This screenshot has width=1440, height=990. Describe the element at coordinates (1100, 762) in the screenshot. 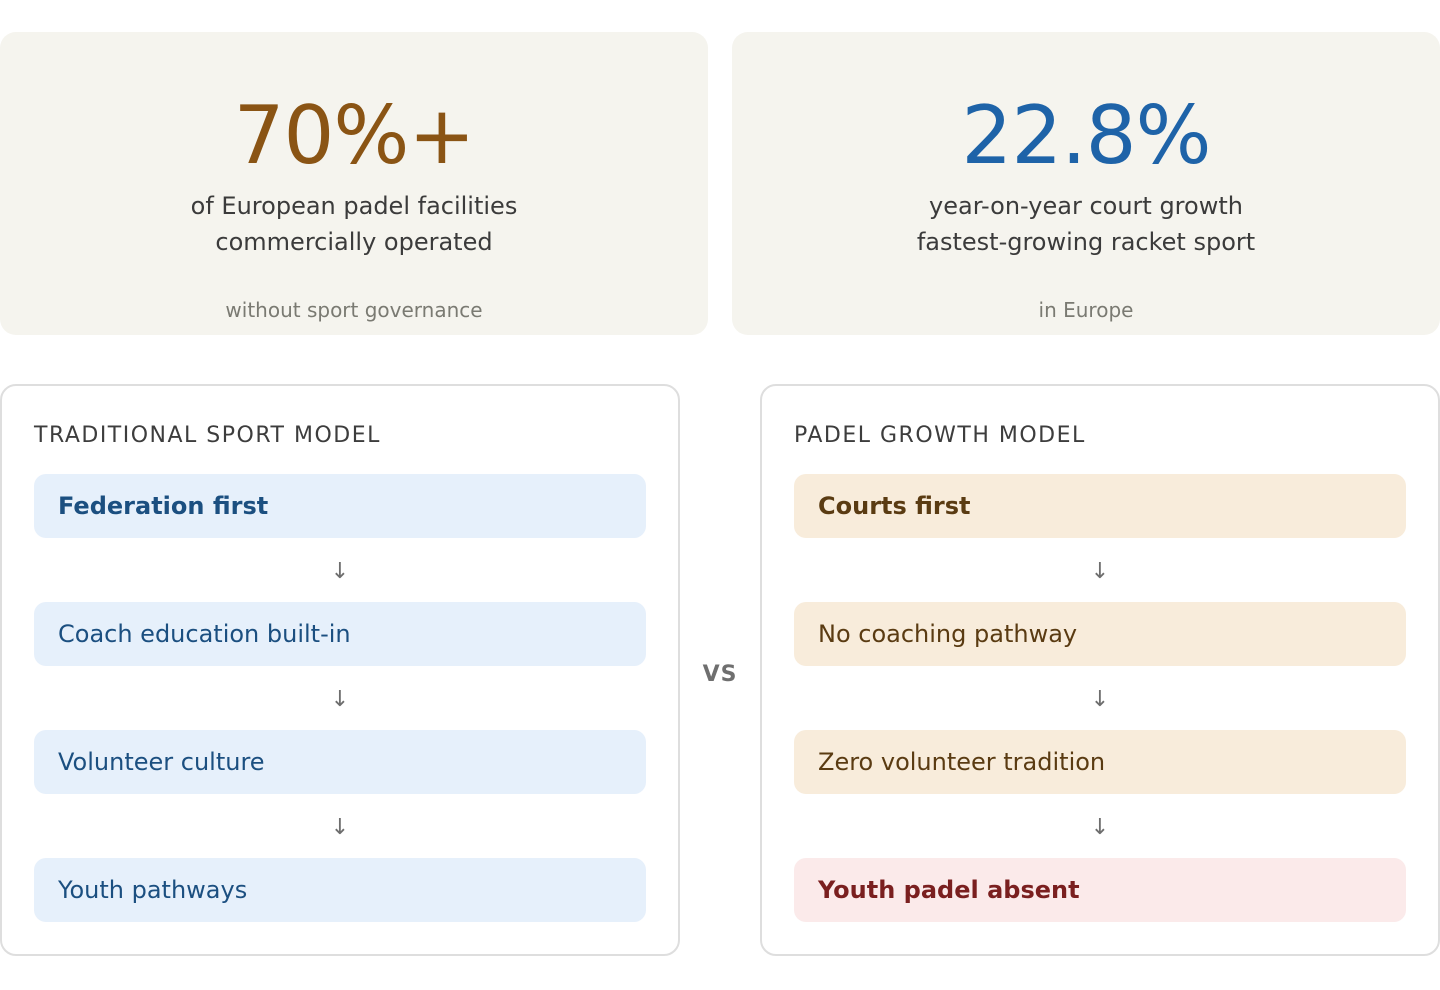

I see `step-zero-volunteer-tradition: Zero volunteer tradition` at that location.